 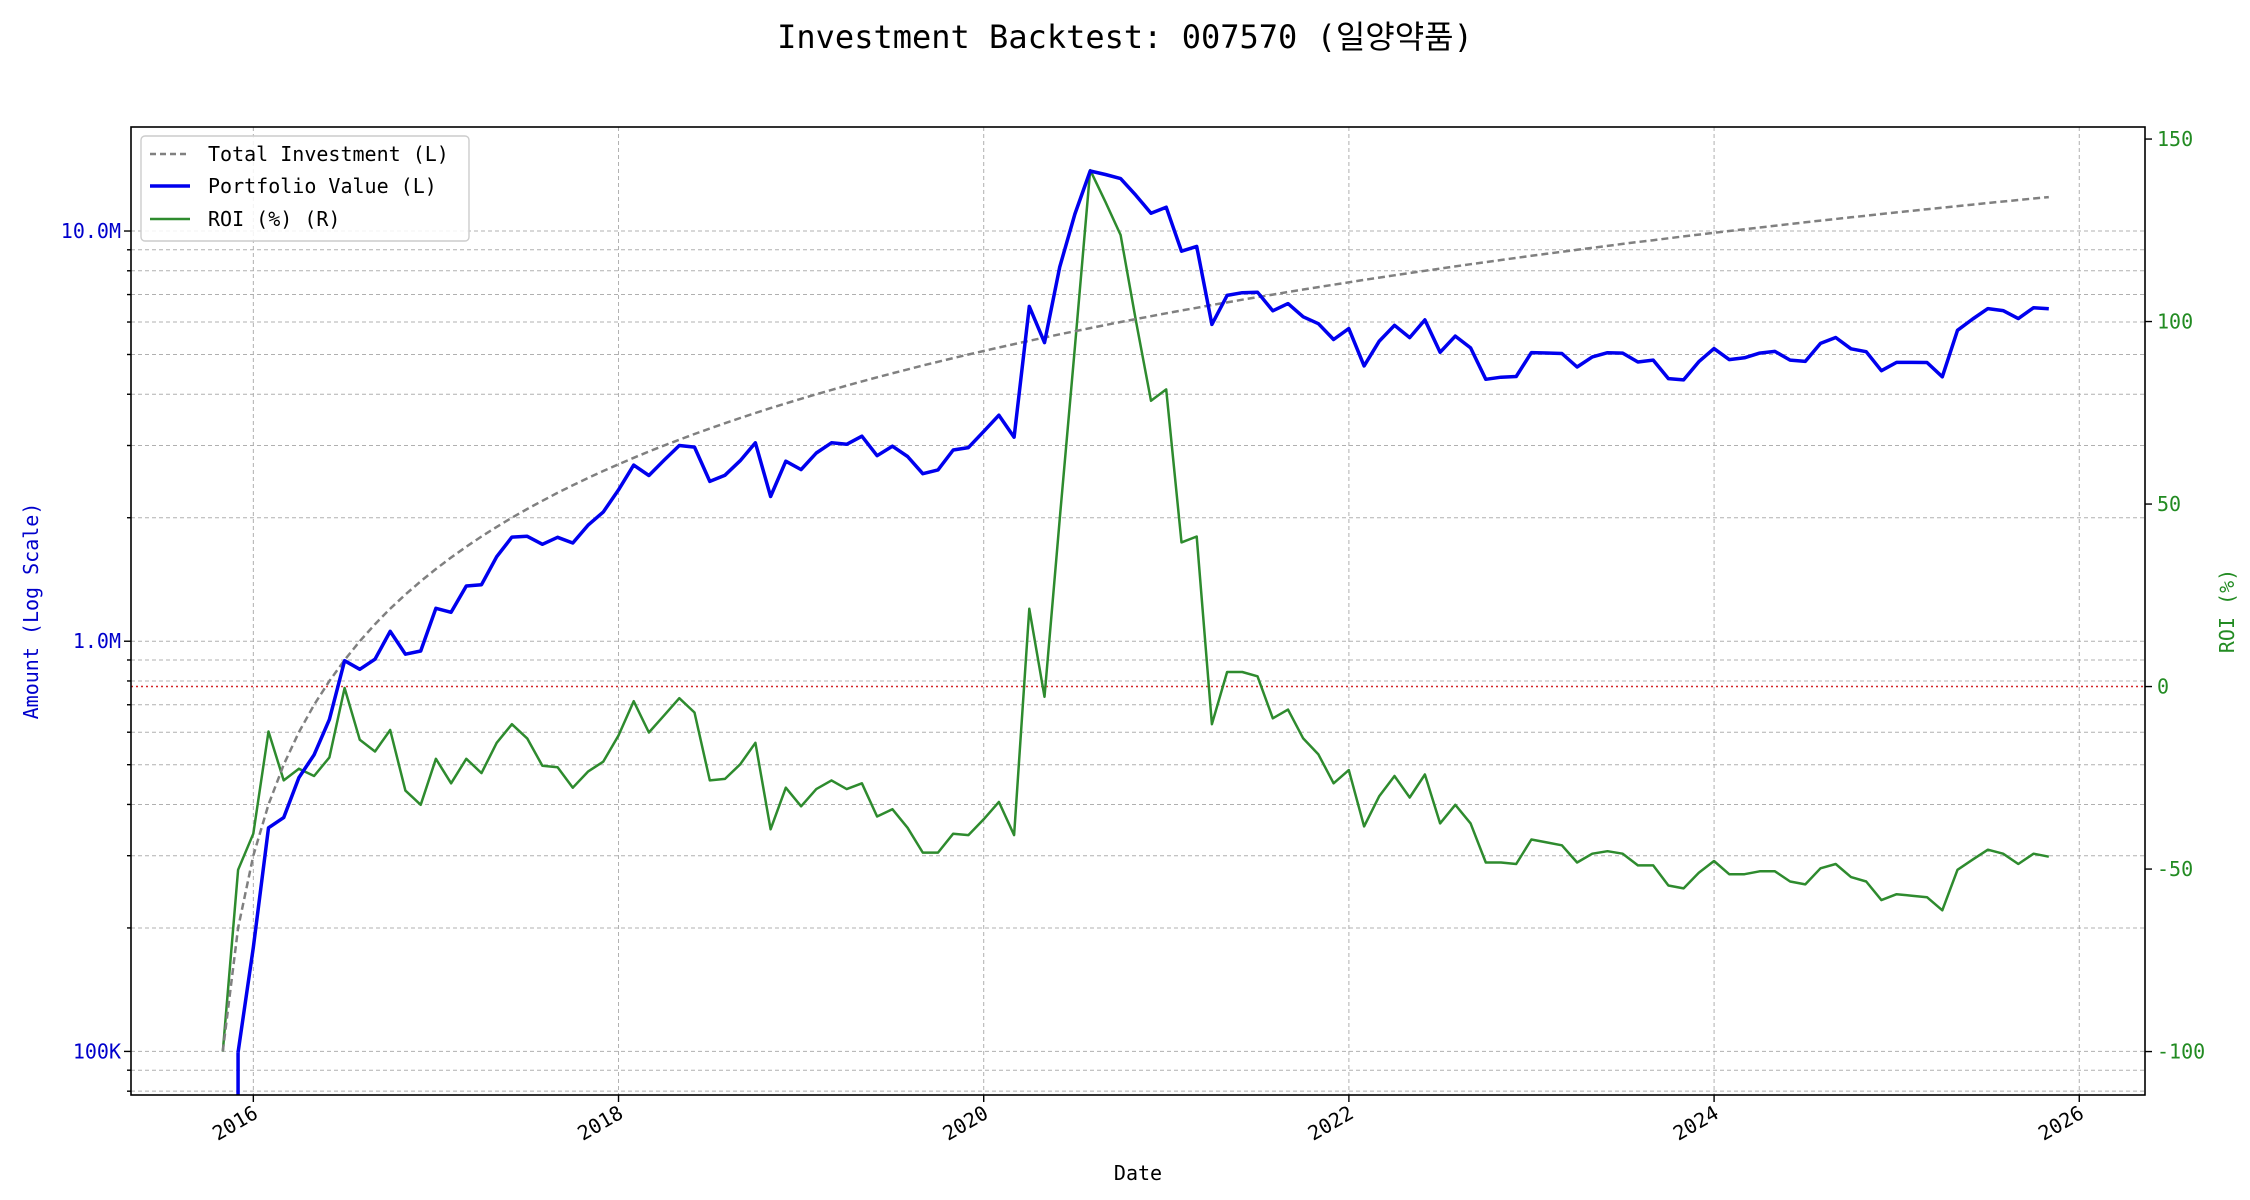 I want to click on x-tick-label: 2016, so click(x=235, y=1123).